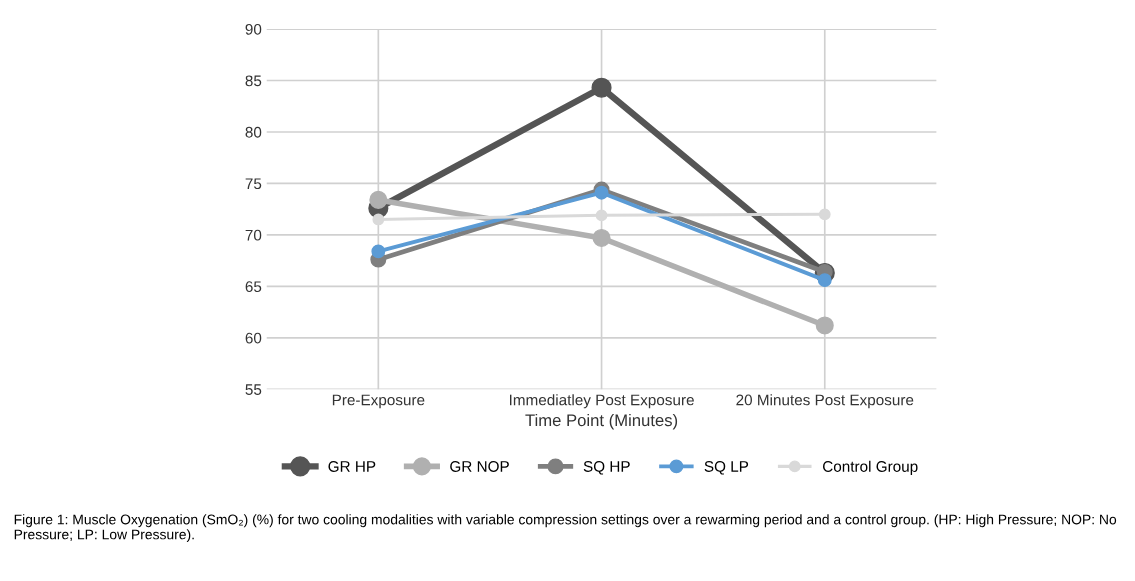 The width and height of the screenshot is (1135, 581). What do you see at coordinates (253, 338) in the screenshot?
I see `y-tick-label: 60` at bounding box center [253, 338].